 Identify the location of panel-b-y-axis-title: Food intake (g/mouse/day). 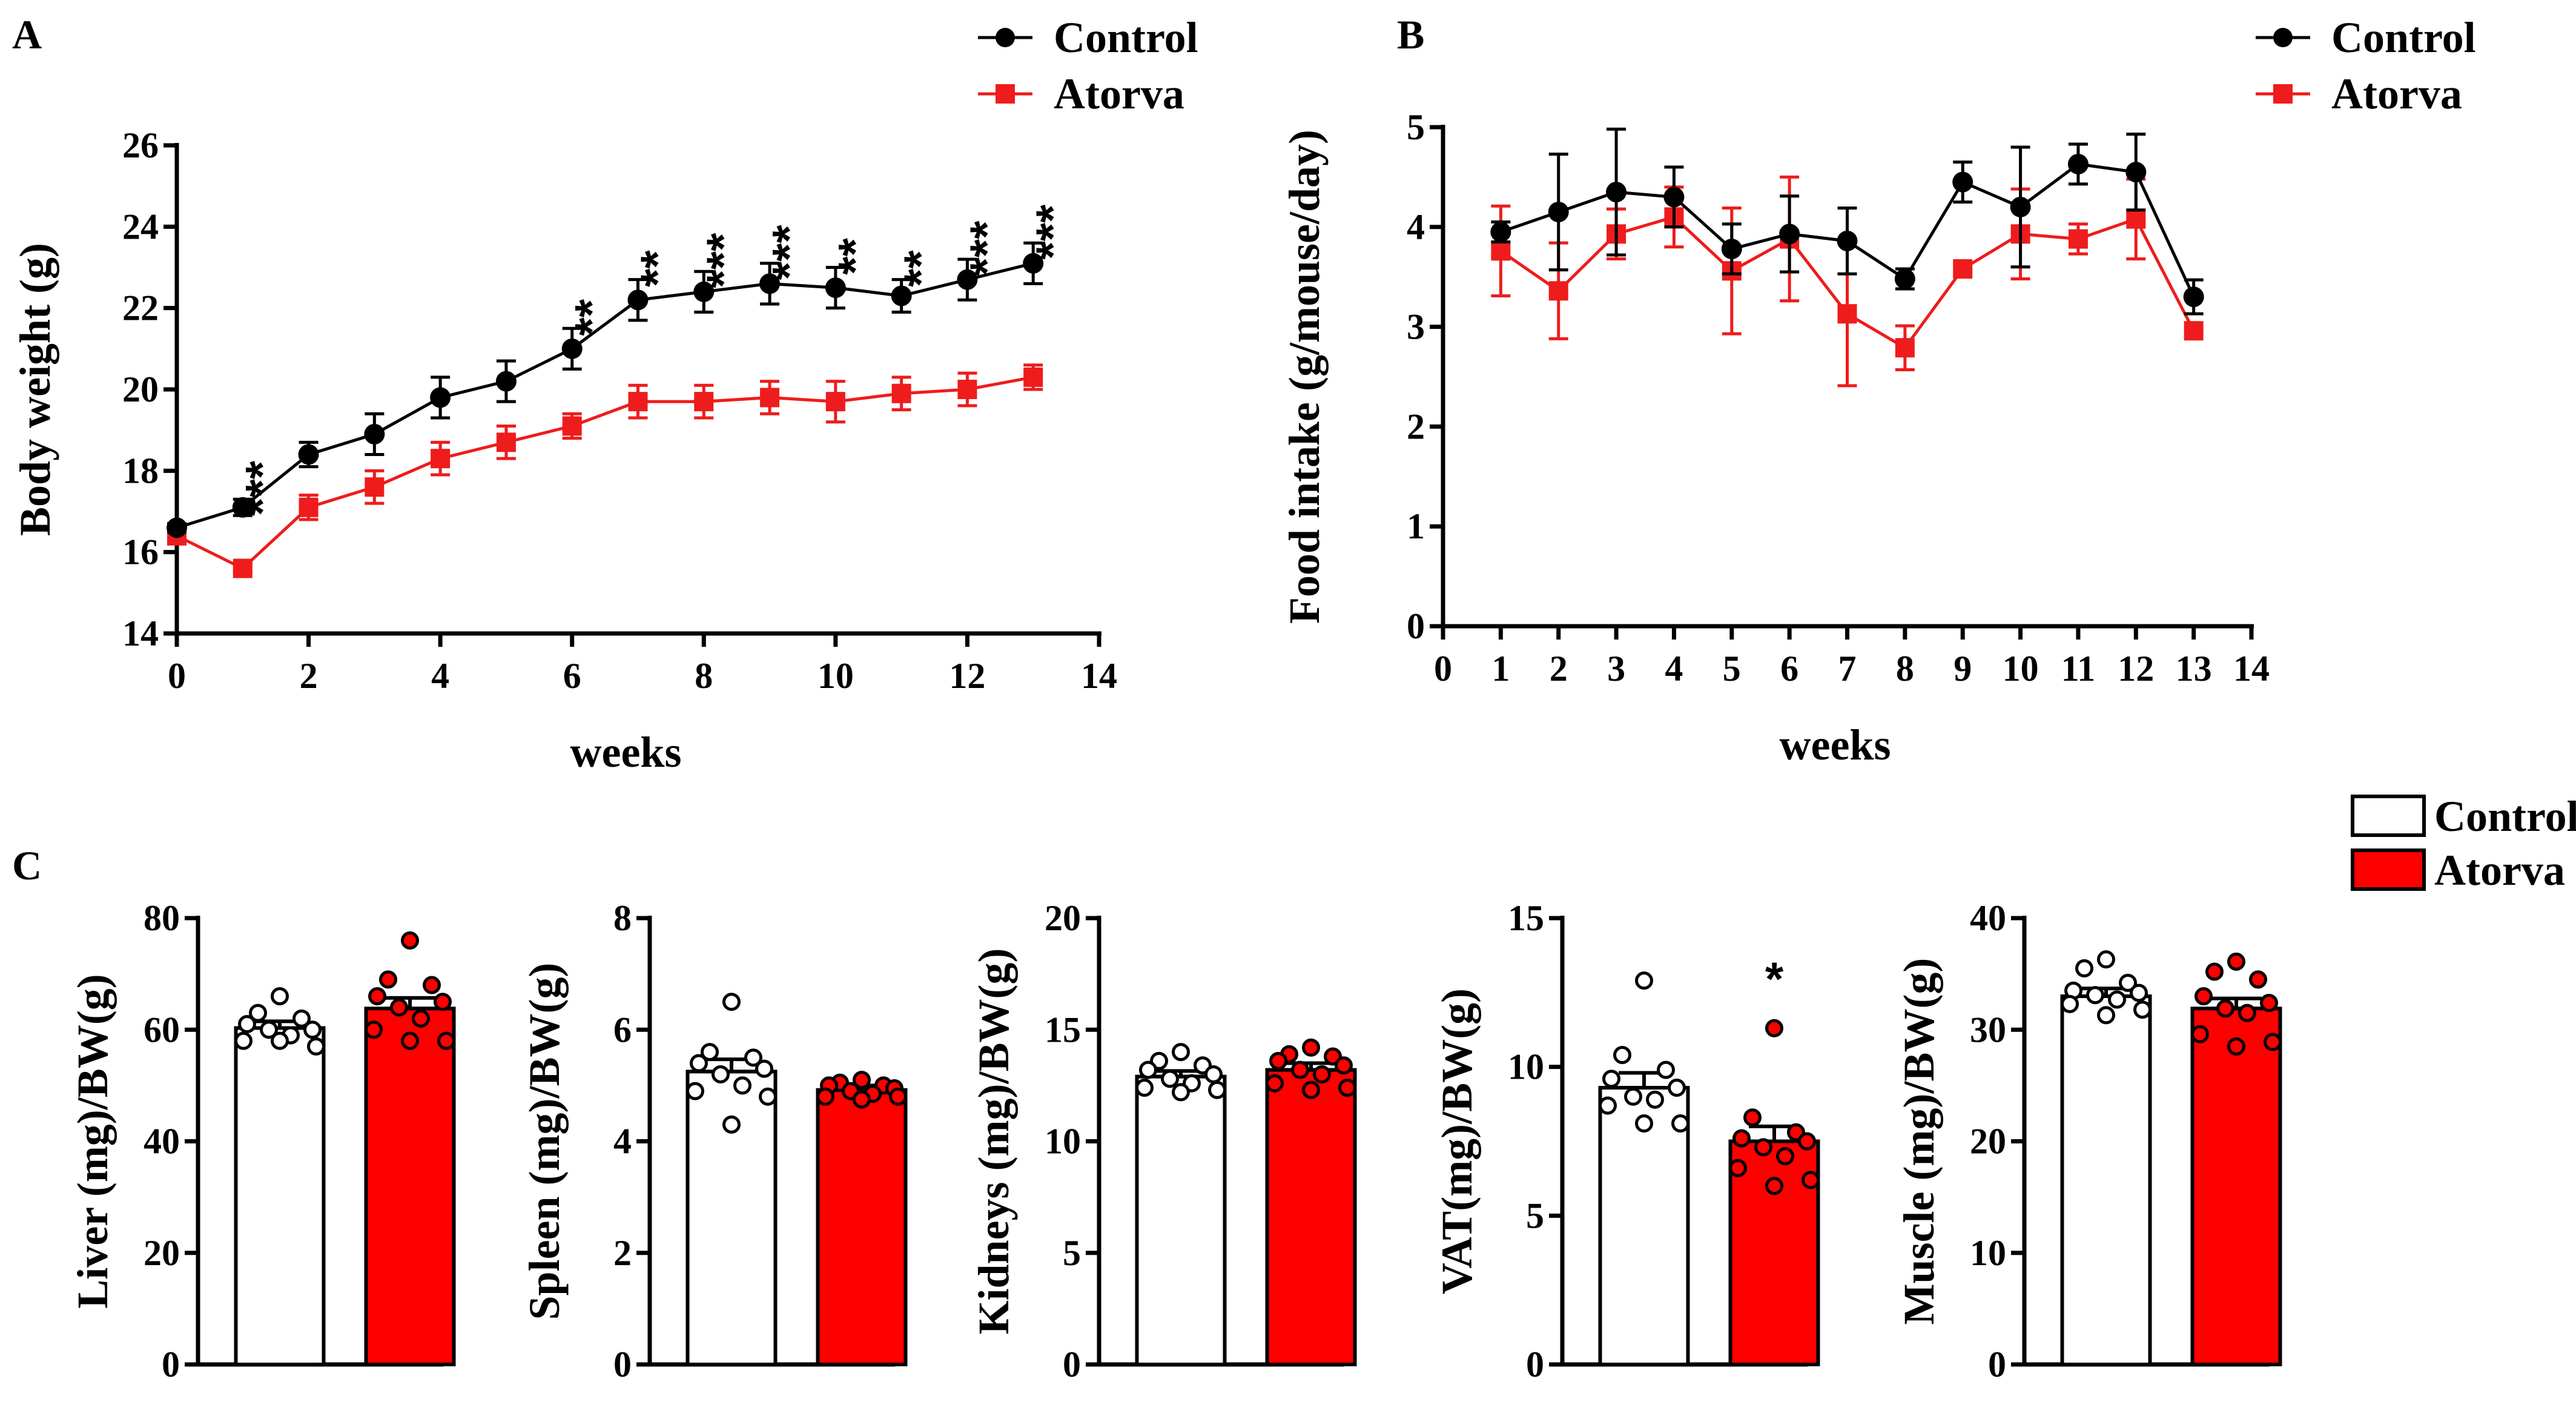
(1304, 377).